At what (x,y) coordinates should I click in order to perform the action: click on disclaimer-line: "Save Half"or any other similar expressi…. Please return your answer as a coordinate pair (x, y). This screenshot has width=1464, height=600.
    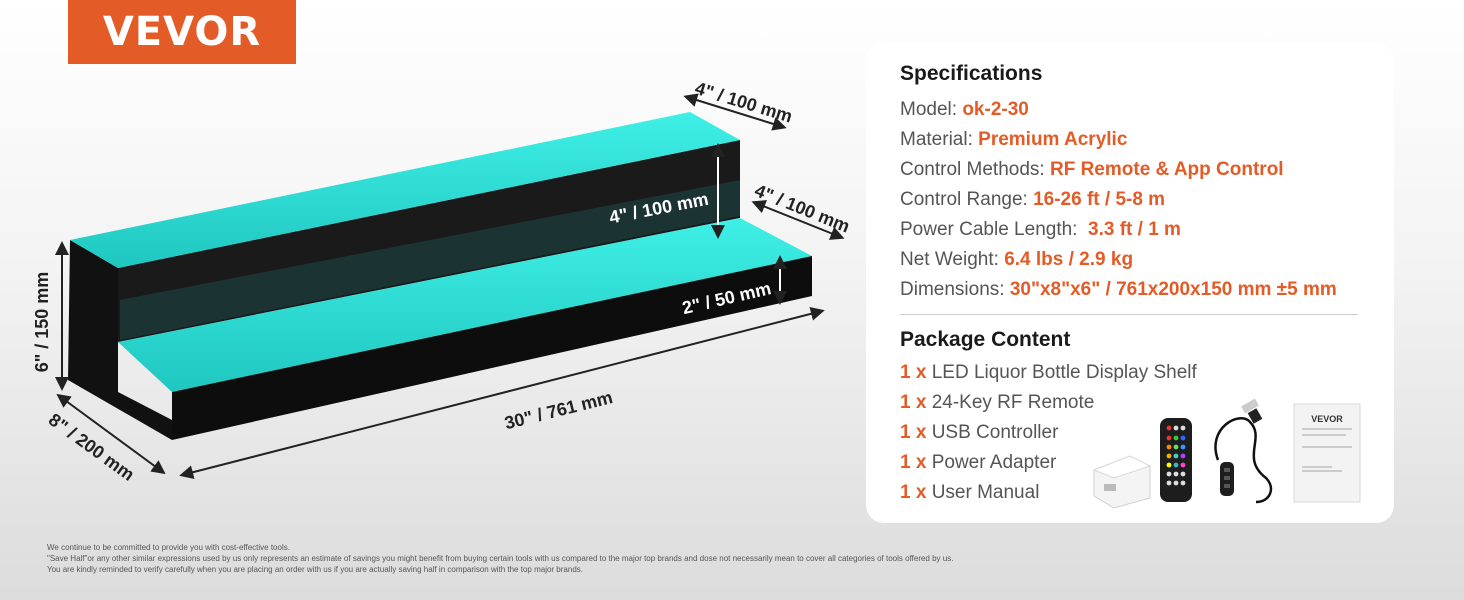
    Looking at the image, I should click on (500, 558).